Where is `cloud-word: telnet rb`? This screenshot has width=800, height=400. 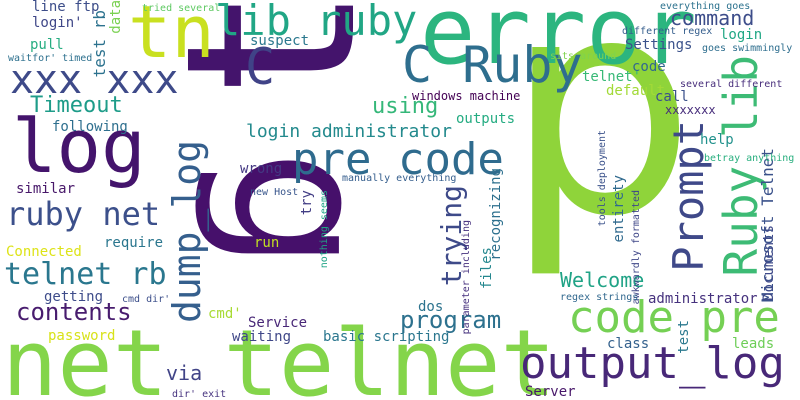 cloud-word: telnet rb is located at coordinates (85, 274).